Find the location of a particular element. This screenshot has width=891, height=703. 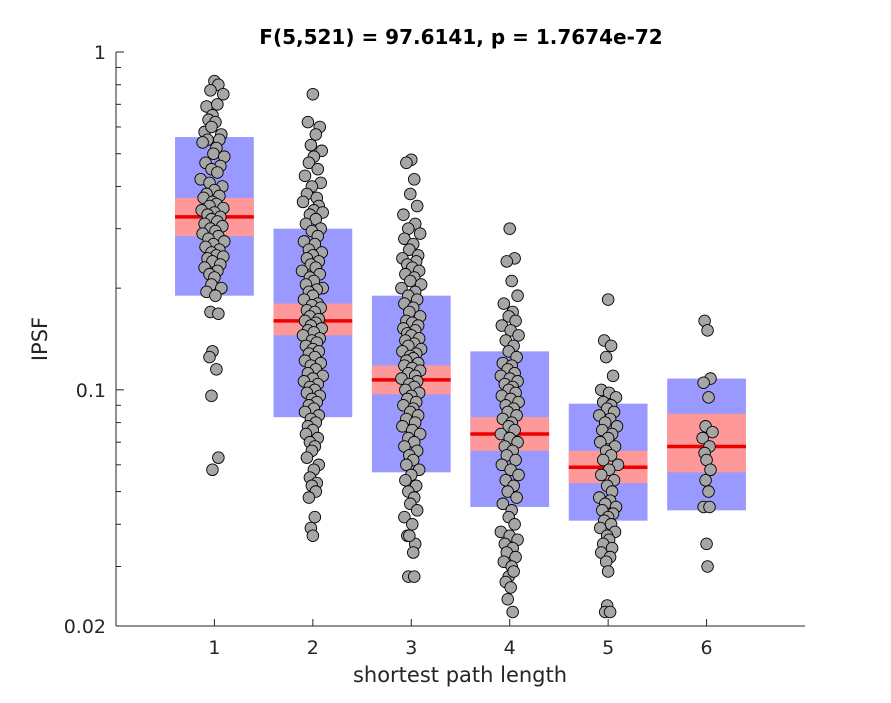

x-tick-label: 4 is located at coordinates (510, 648).